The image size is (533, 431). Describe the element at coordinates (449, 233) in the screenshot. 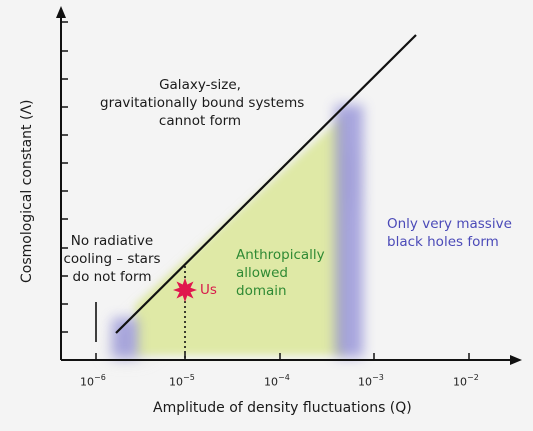

I see `region-label-black-holes: Only very massive black holes form` at that location.